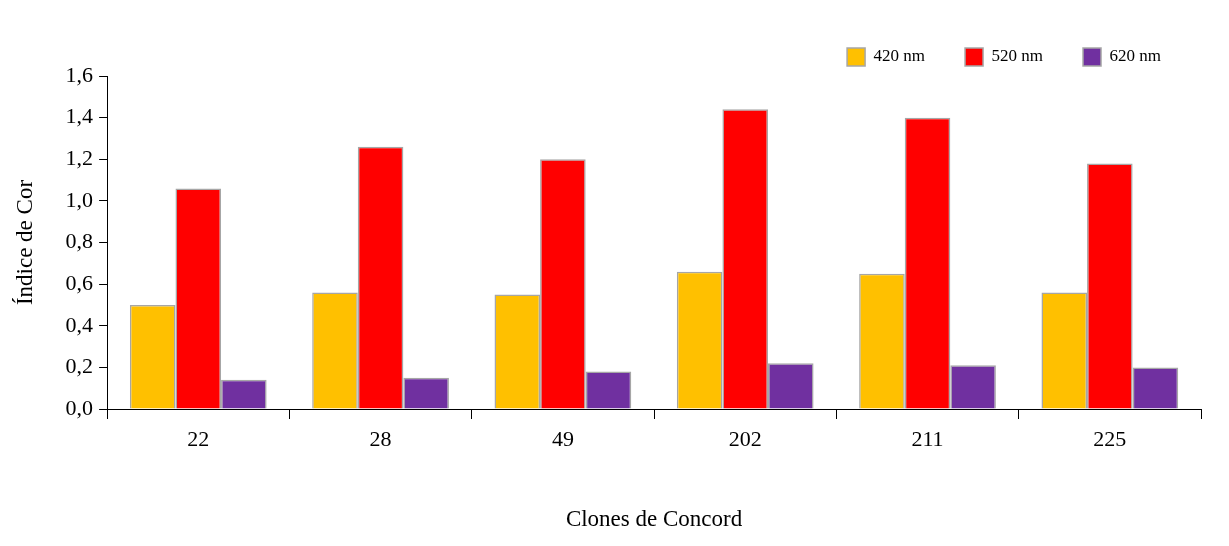  I want to click on y-tick-label: 0,2, so click(79, 366).